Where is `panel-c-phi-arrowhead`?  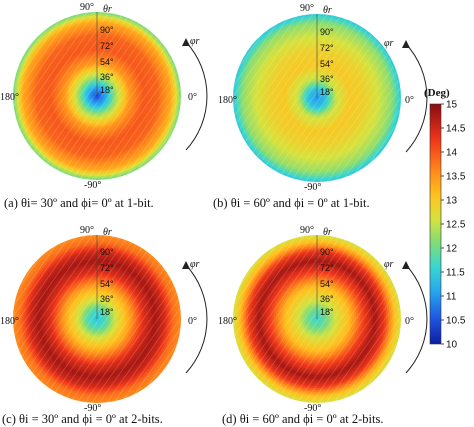 panel-c-phi-arrowhead is located at coordinates (186, 265).